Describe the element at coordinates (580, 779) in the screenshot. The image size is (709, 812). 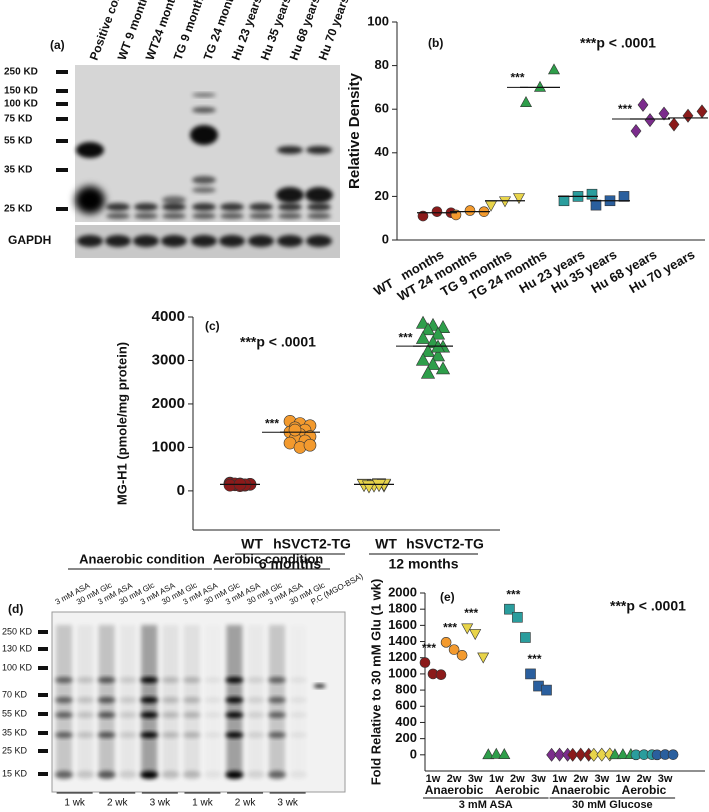
I see `x-tick-label: 2w` at that location.